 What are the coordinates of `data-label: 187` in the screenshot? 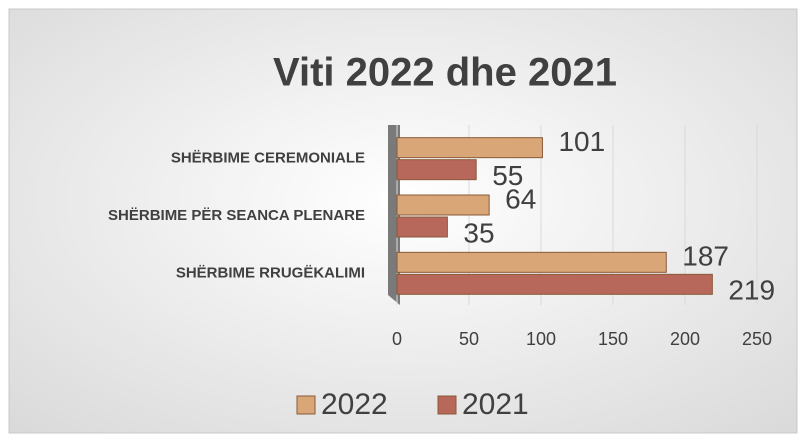 It's located at (705, 256).